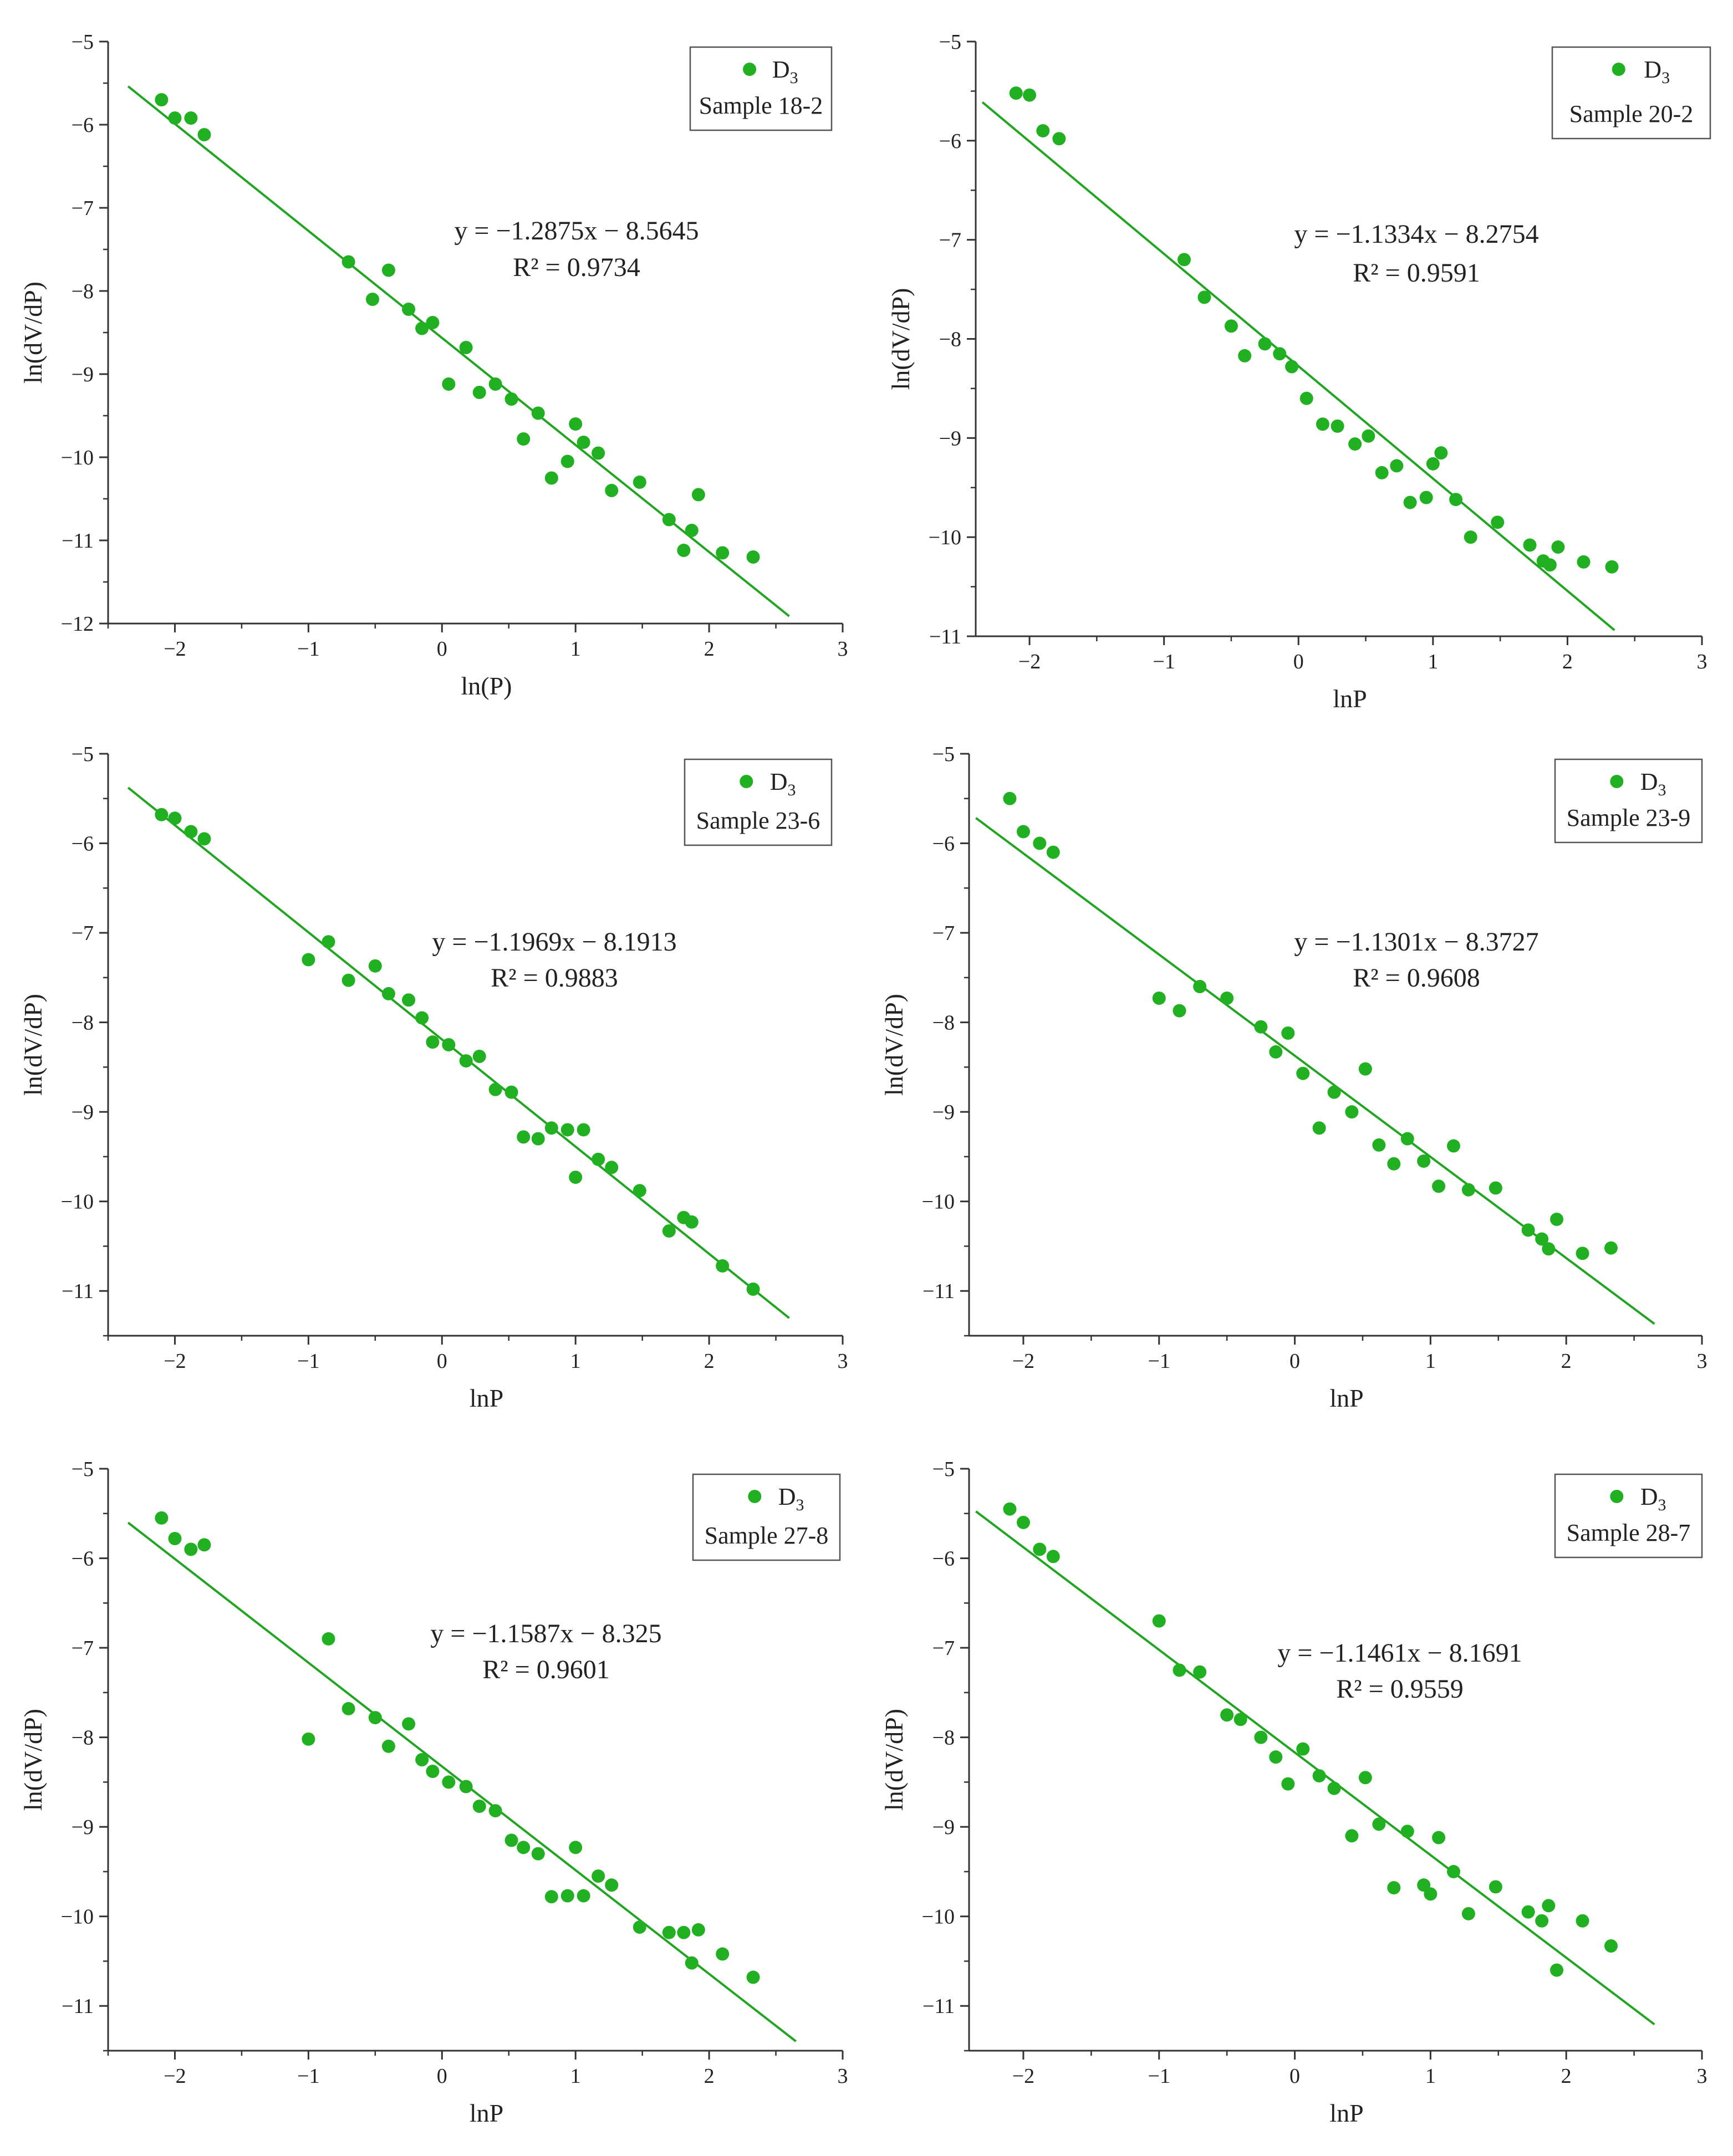  I want to click on fit-equation: y = −1.1587x − 8.325, so click(545, 1633).